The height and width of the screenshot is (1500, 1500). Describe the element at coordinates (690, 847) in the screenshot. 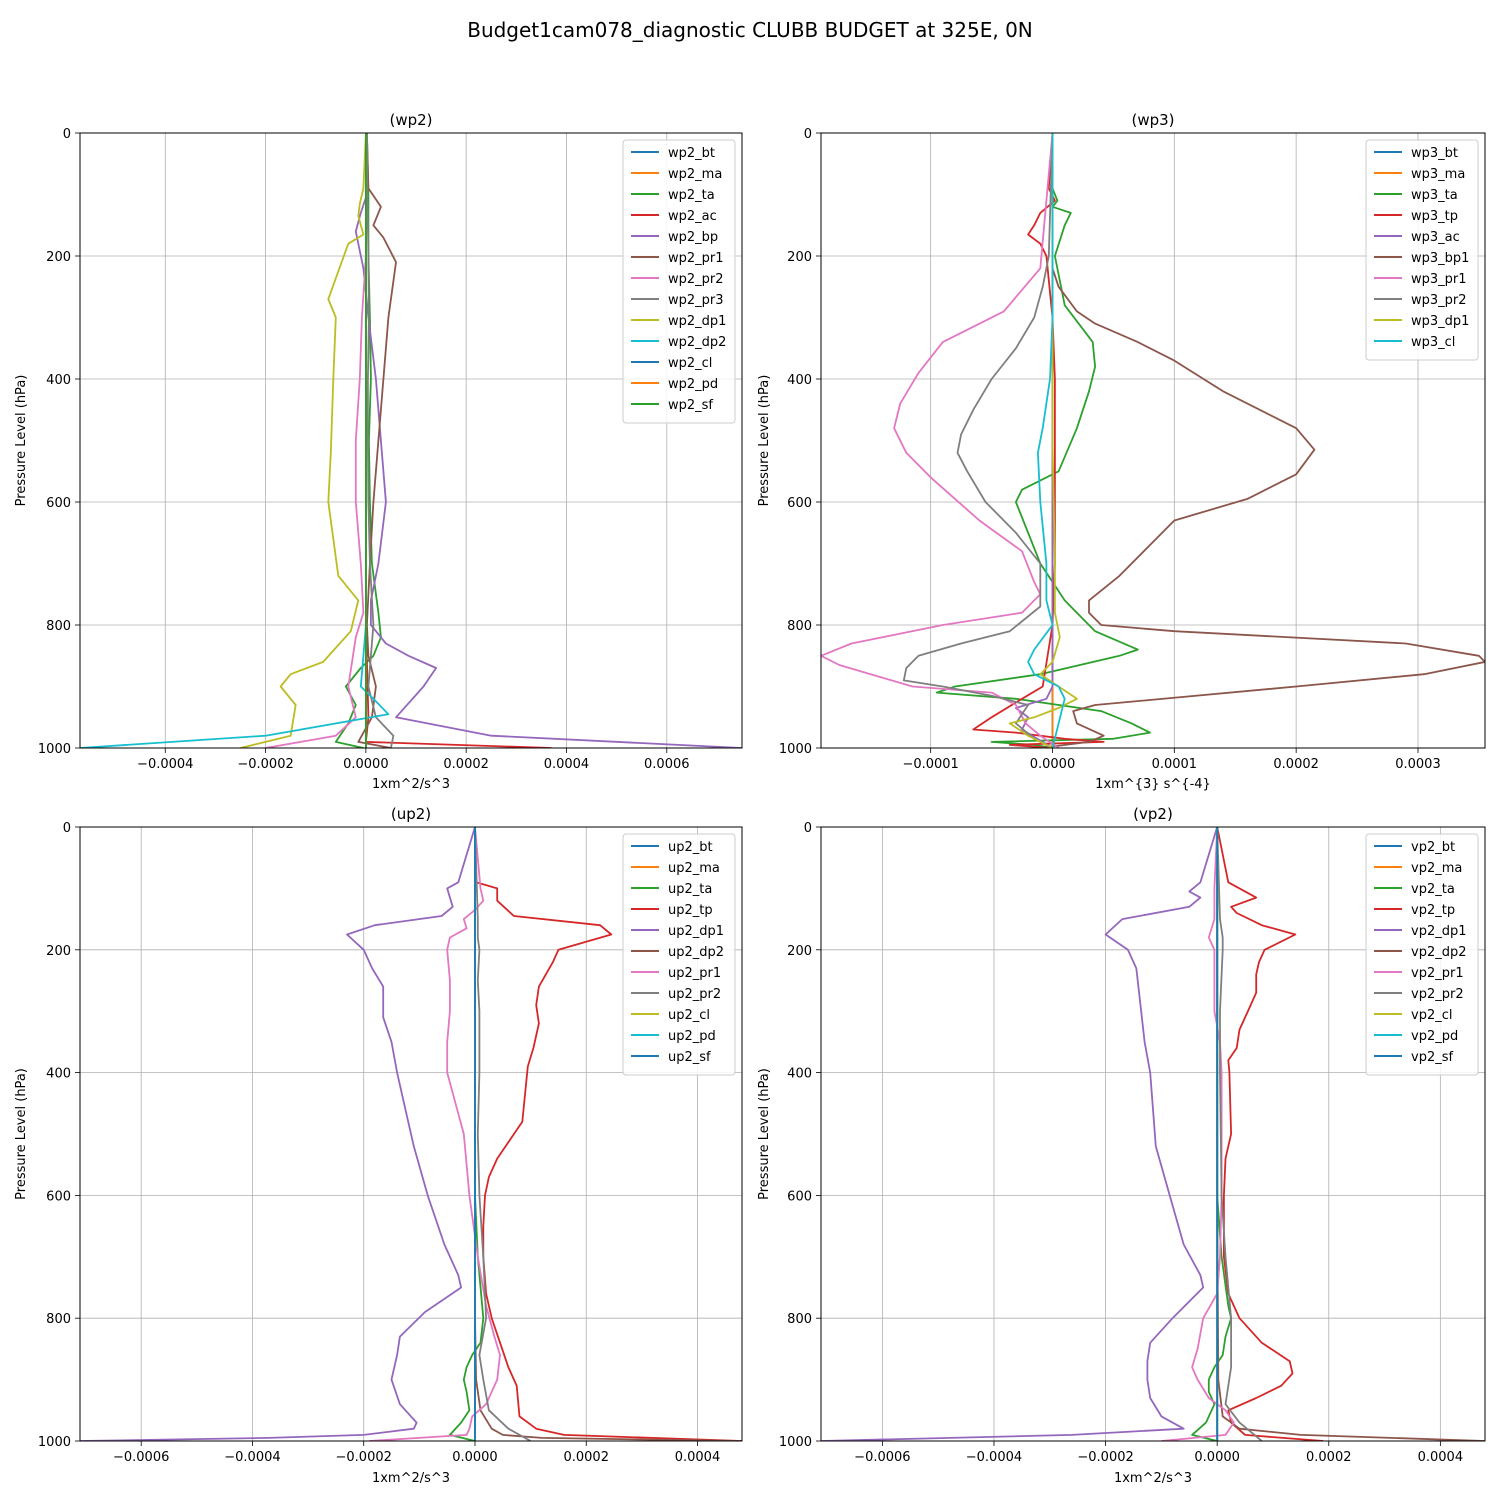

I see `legend-entry-up2_bt: up2_bt` at that location.